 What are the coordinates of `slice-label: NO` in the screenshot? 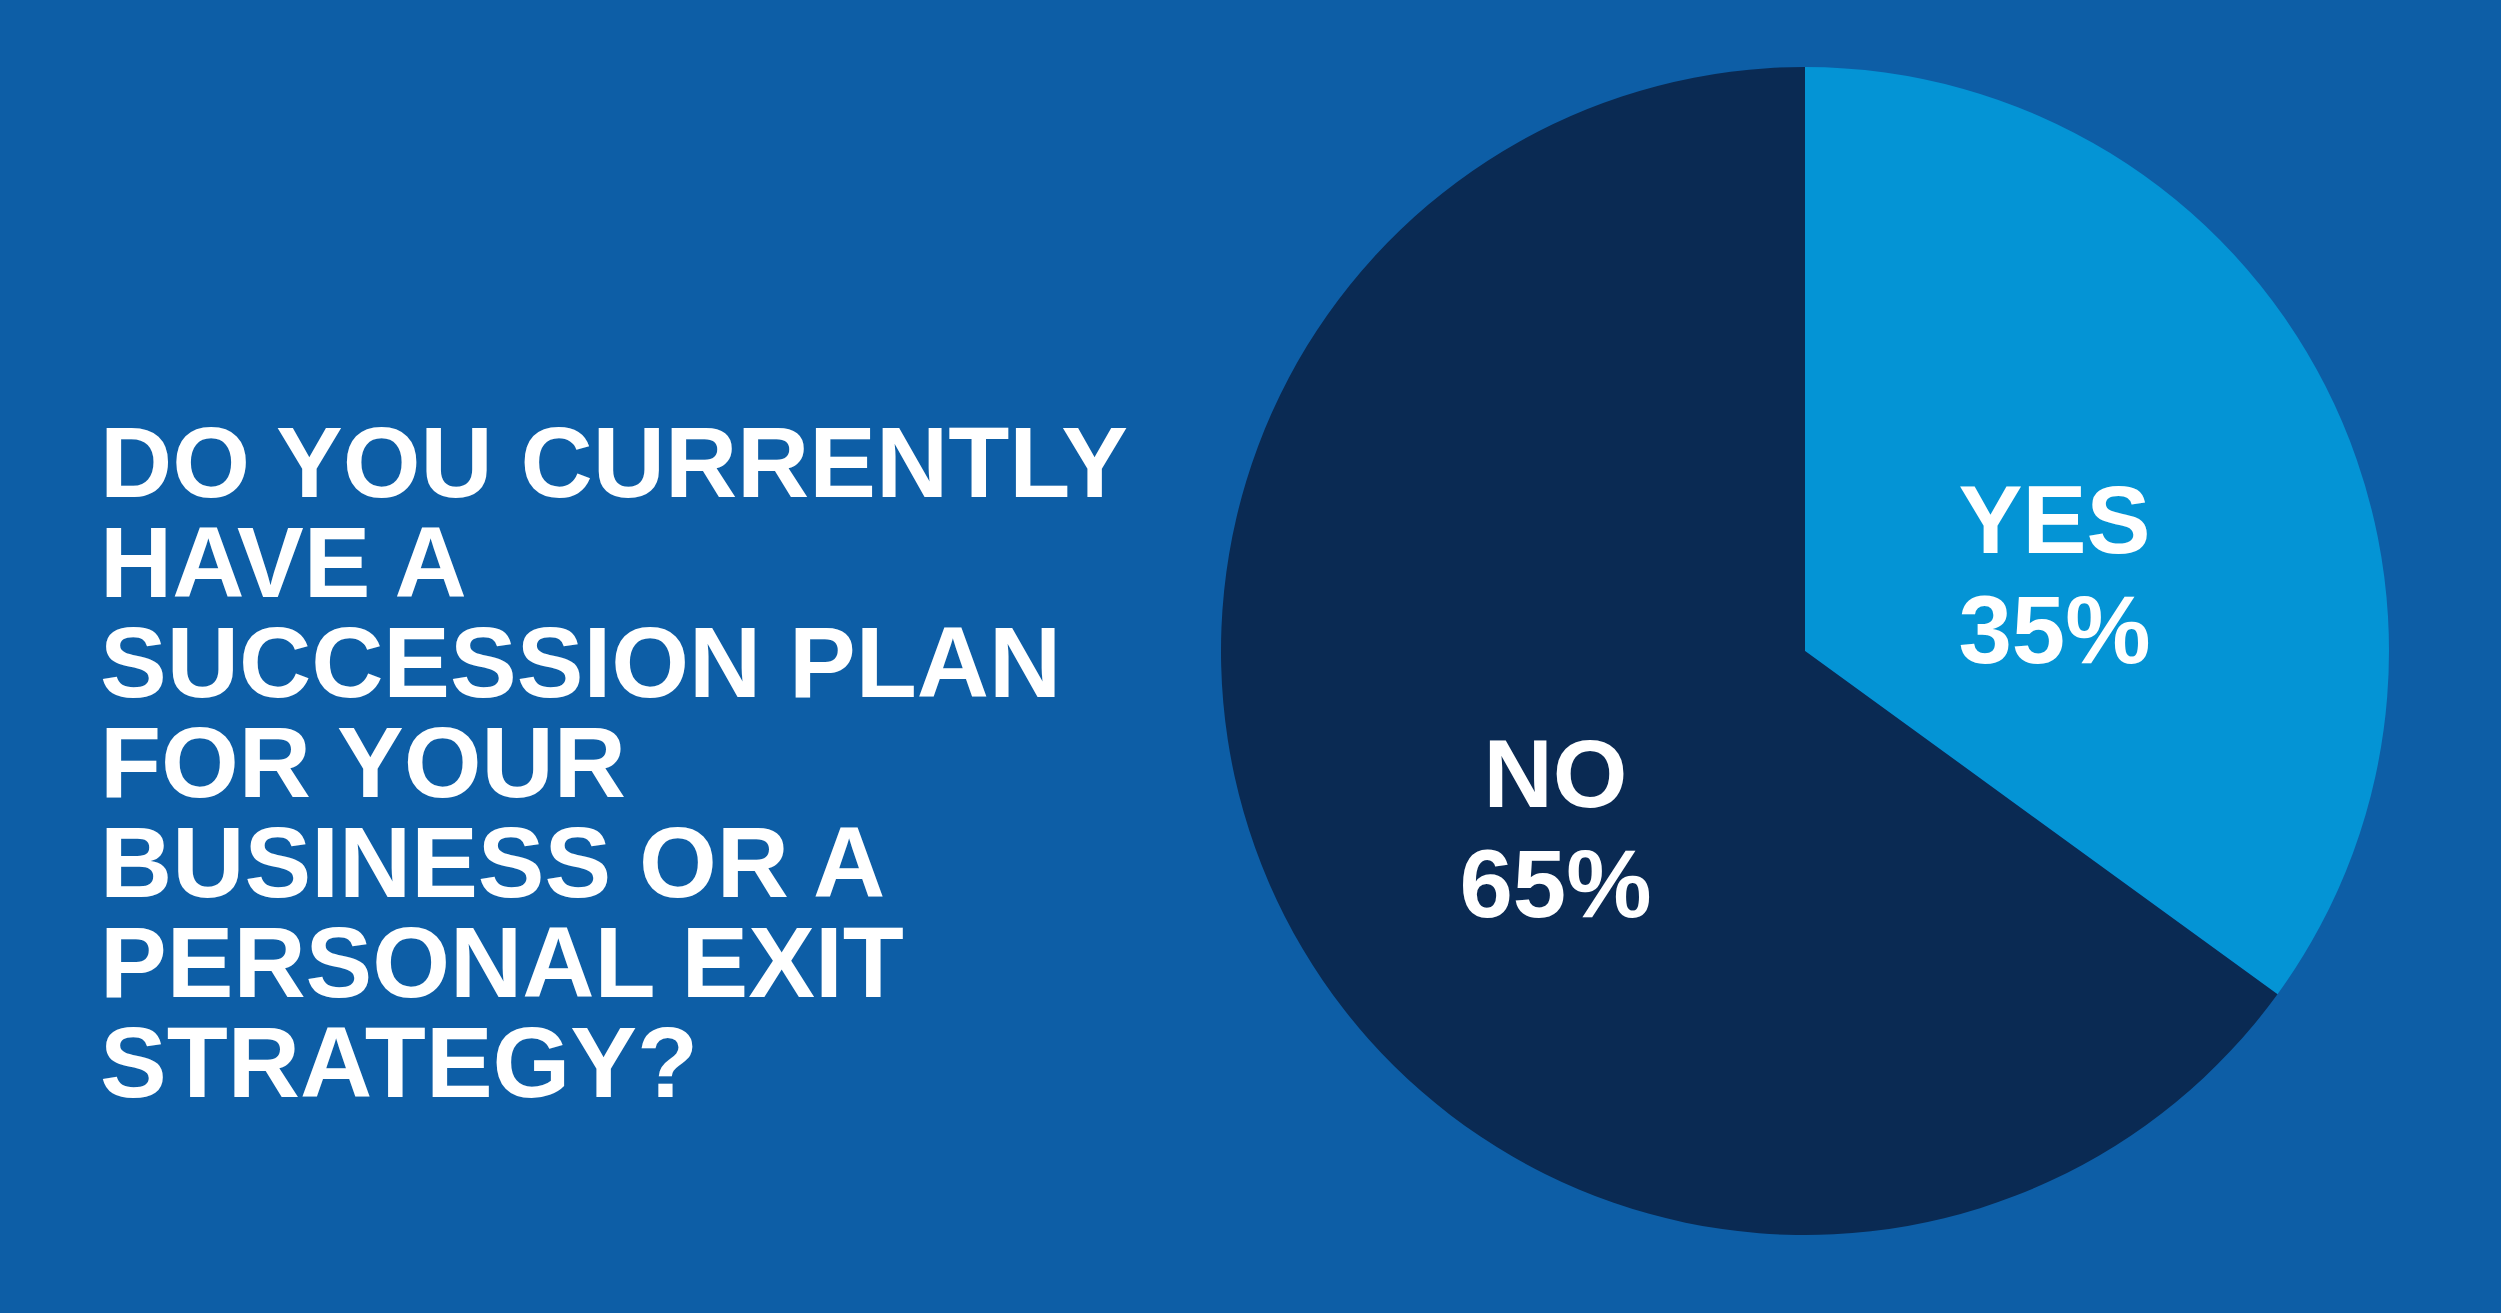 It's located at (1555, 774).